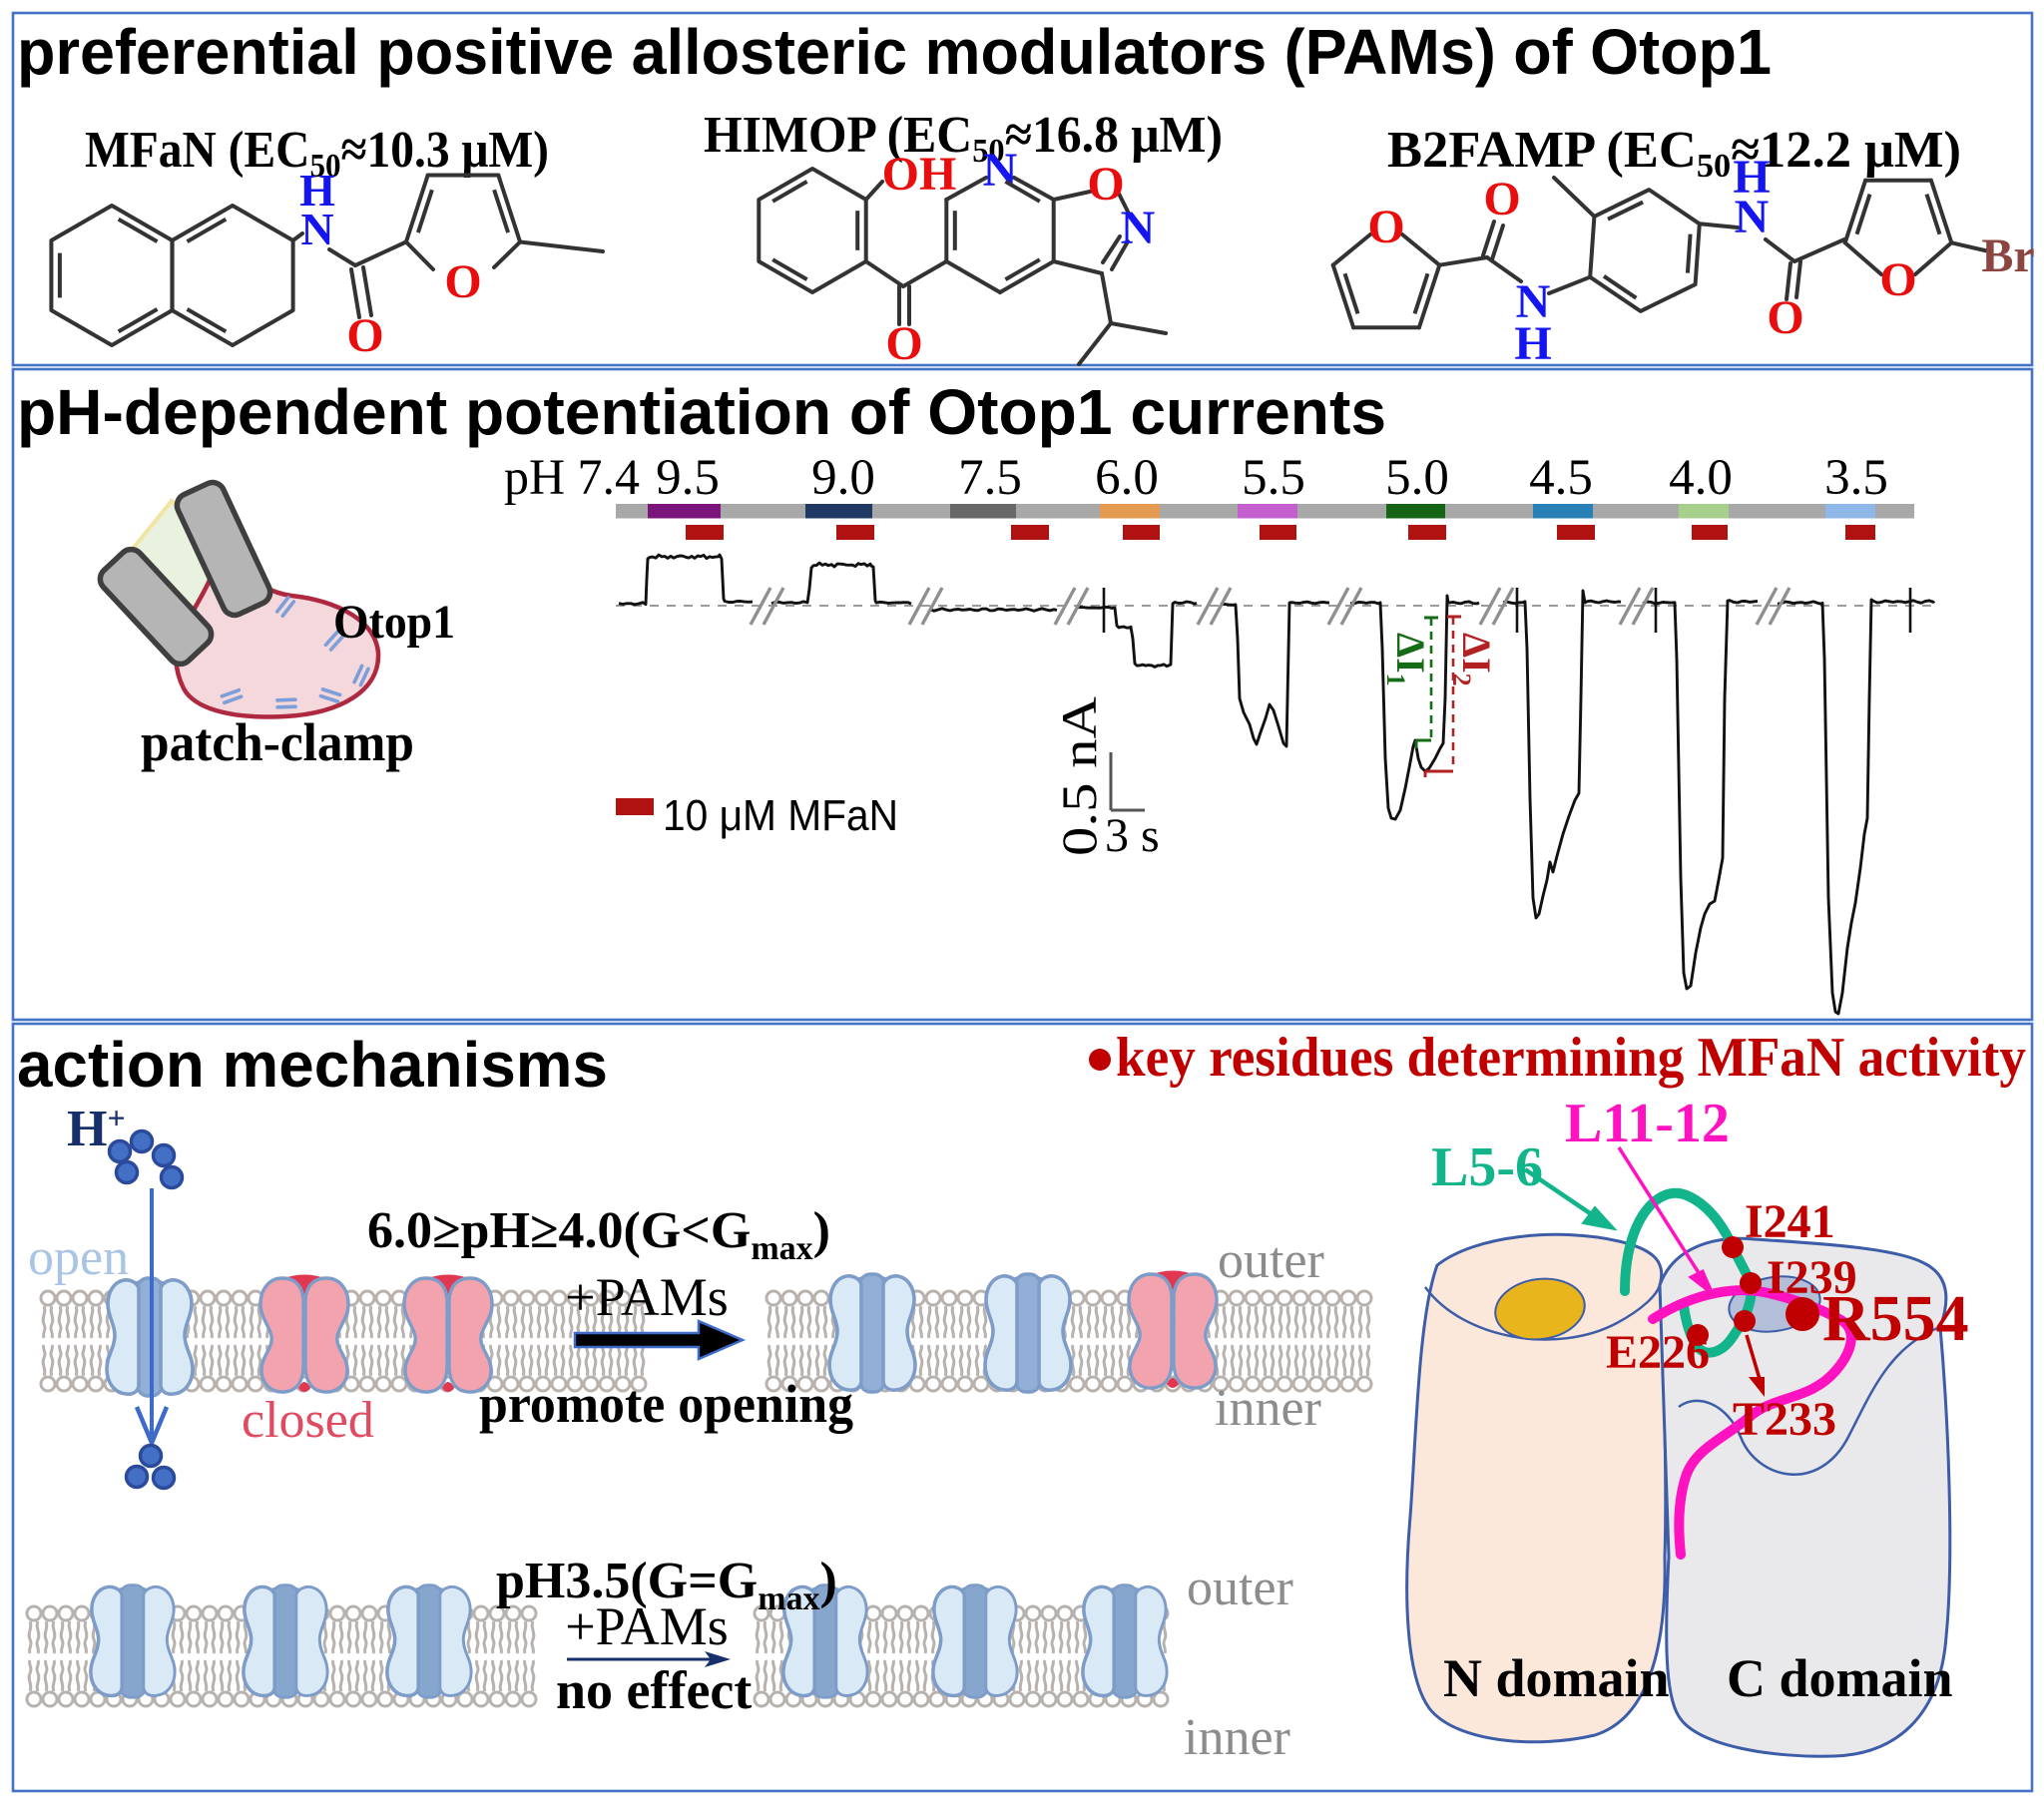  What do you see at coordinates (1571, 1058) in the screenshot?
I see `svg-text:key residues determining MFaN: key residues determining MFaN activity` at bounding box center [1571, 1058].